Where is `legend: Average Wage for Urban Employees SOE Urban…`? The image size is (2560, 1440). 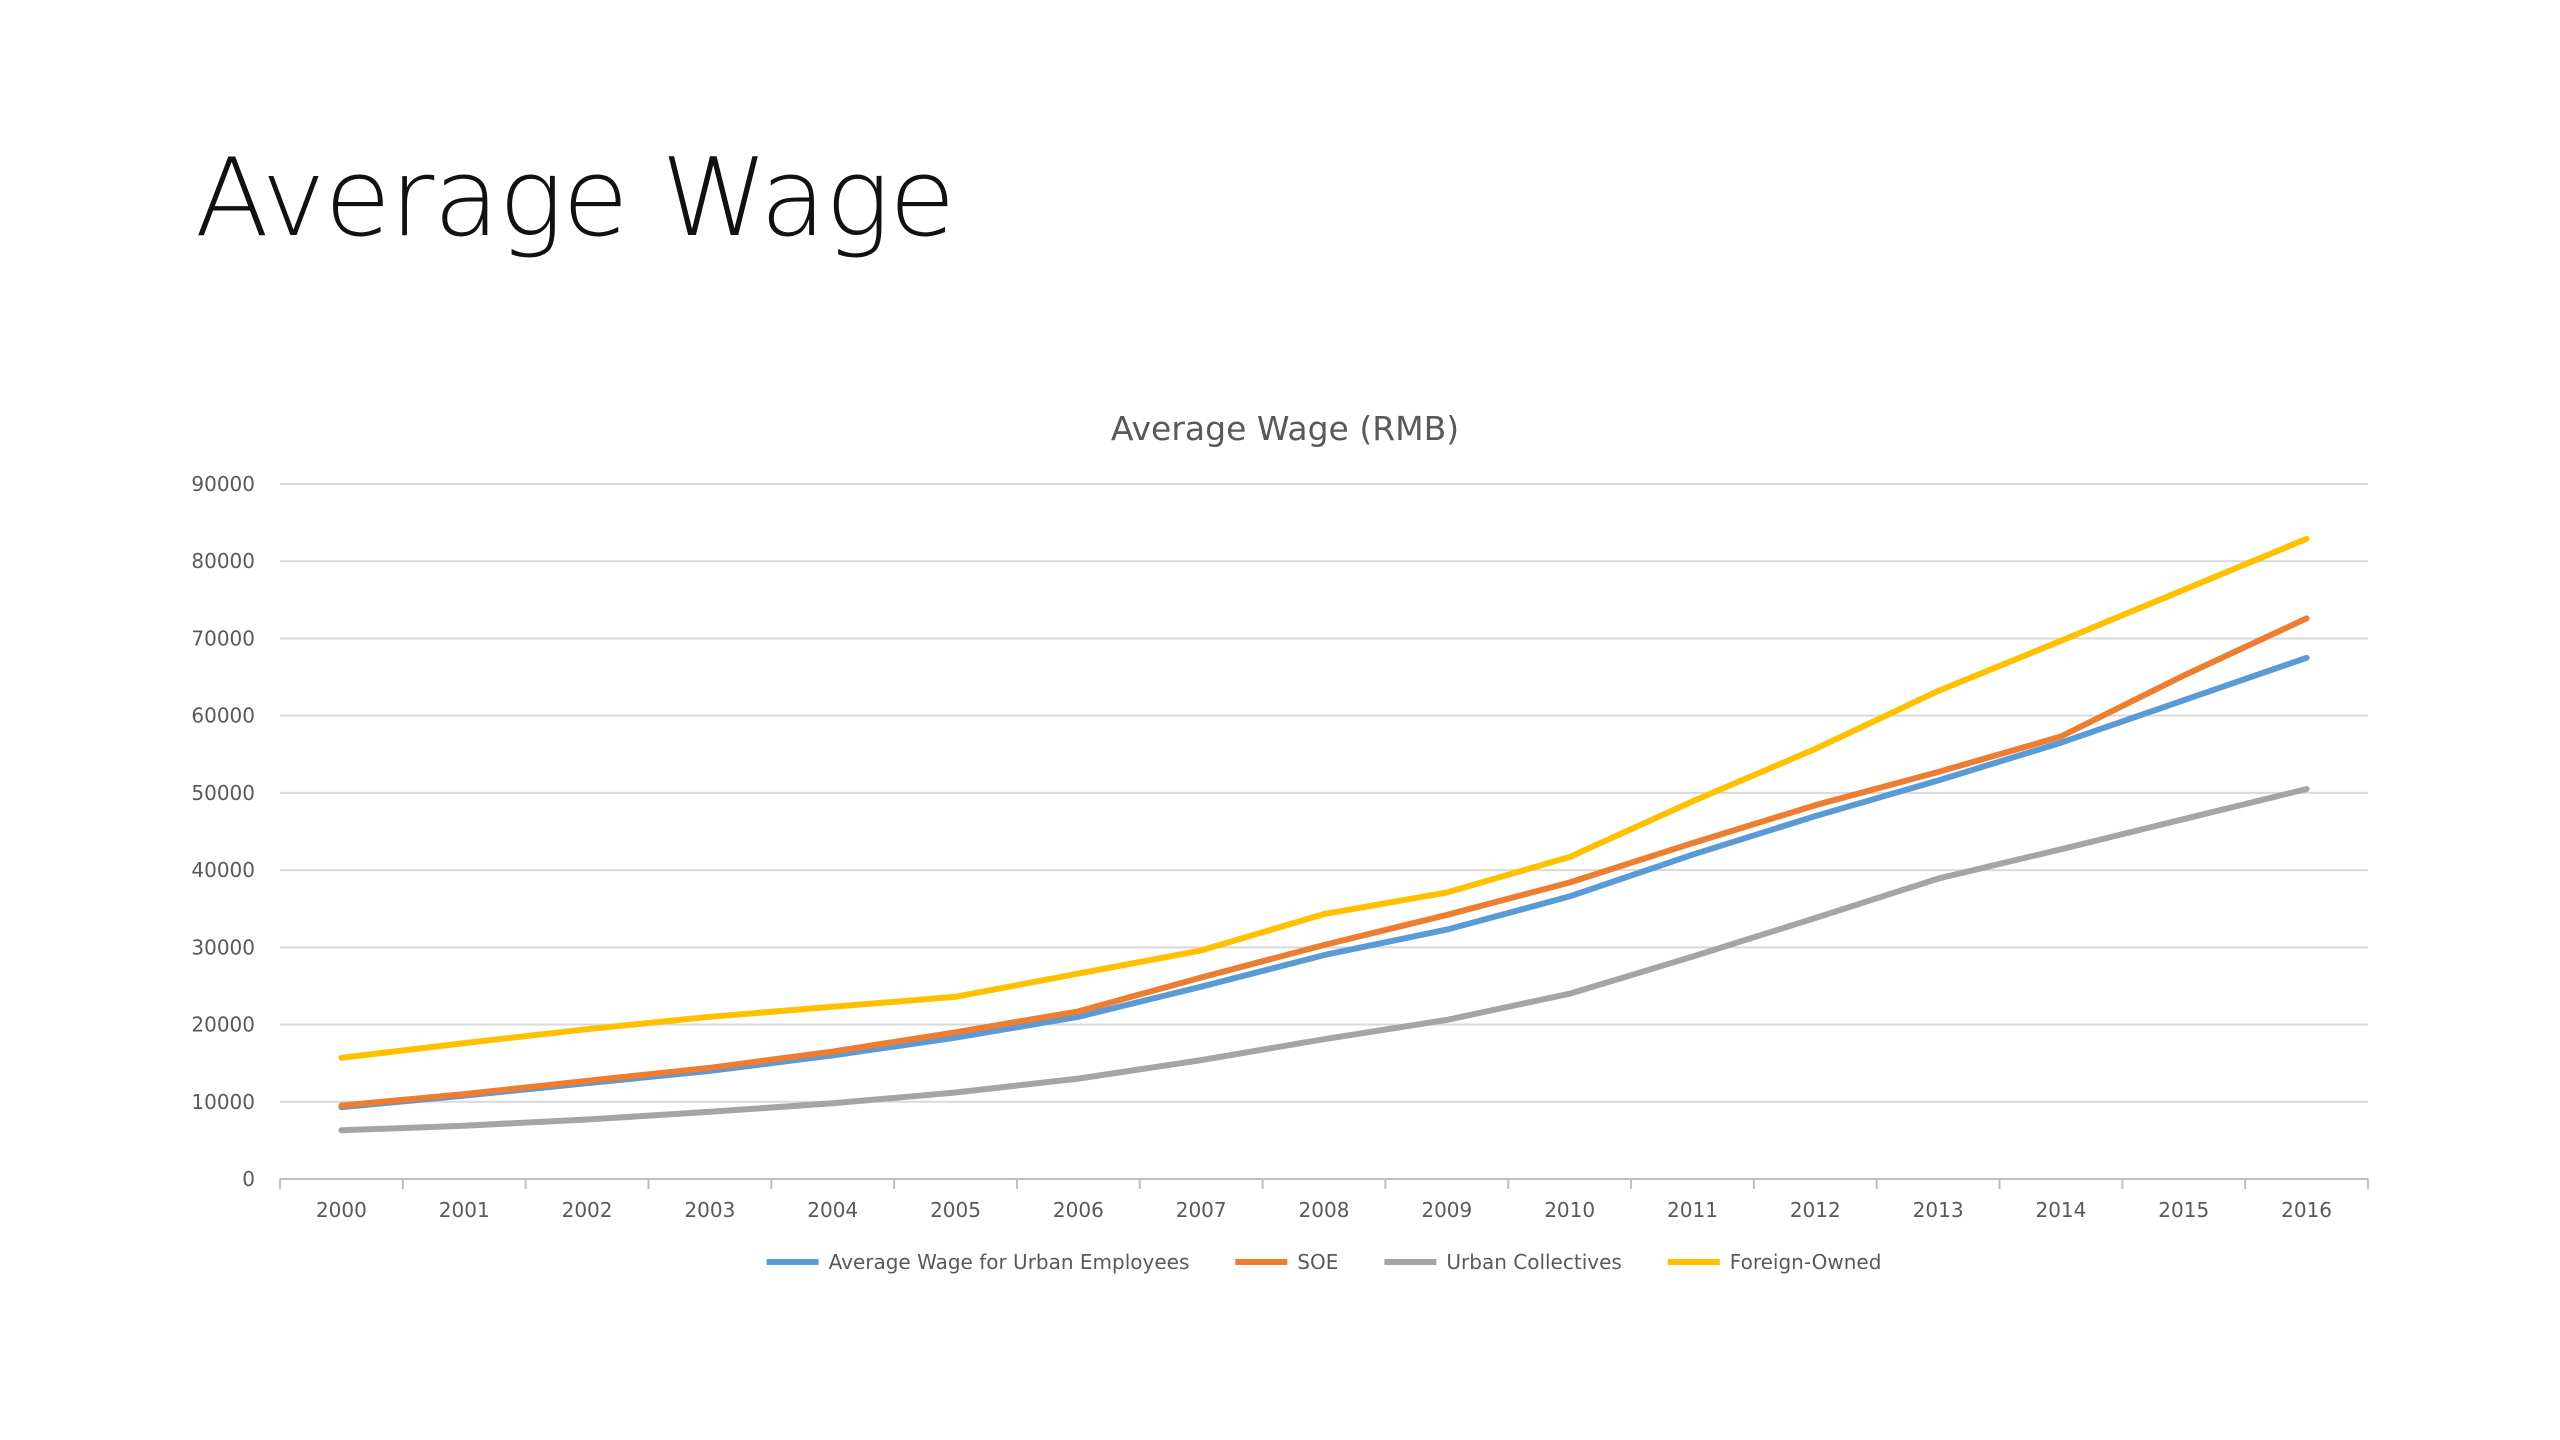 legend: Average Wage for Urban Employees SOE Urban… is located at coordinates (1324, 1262).